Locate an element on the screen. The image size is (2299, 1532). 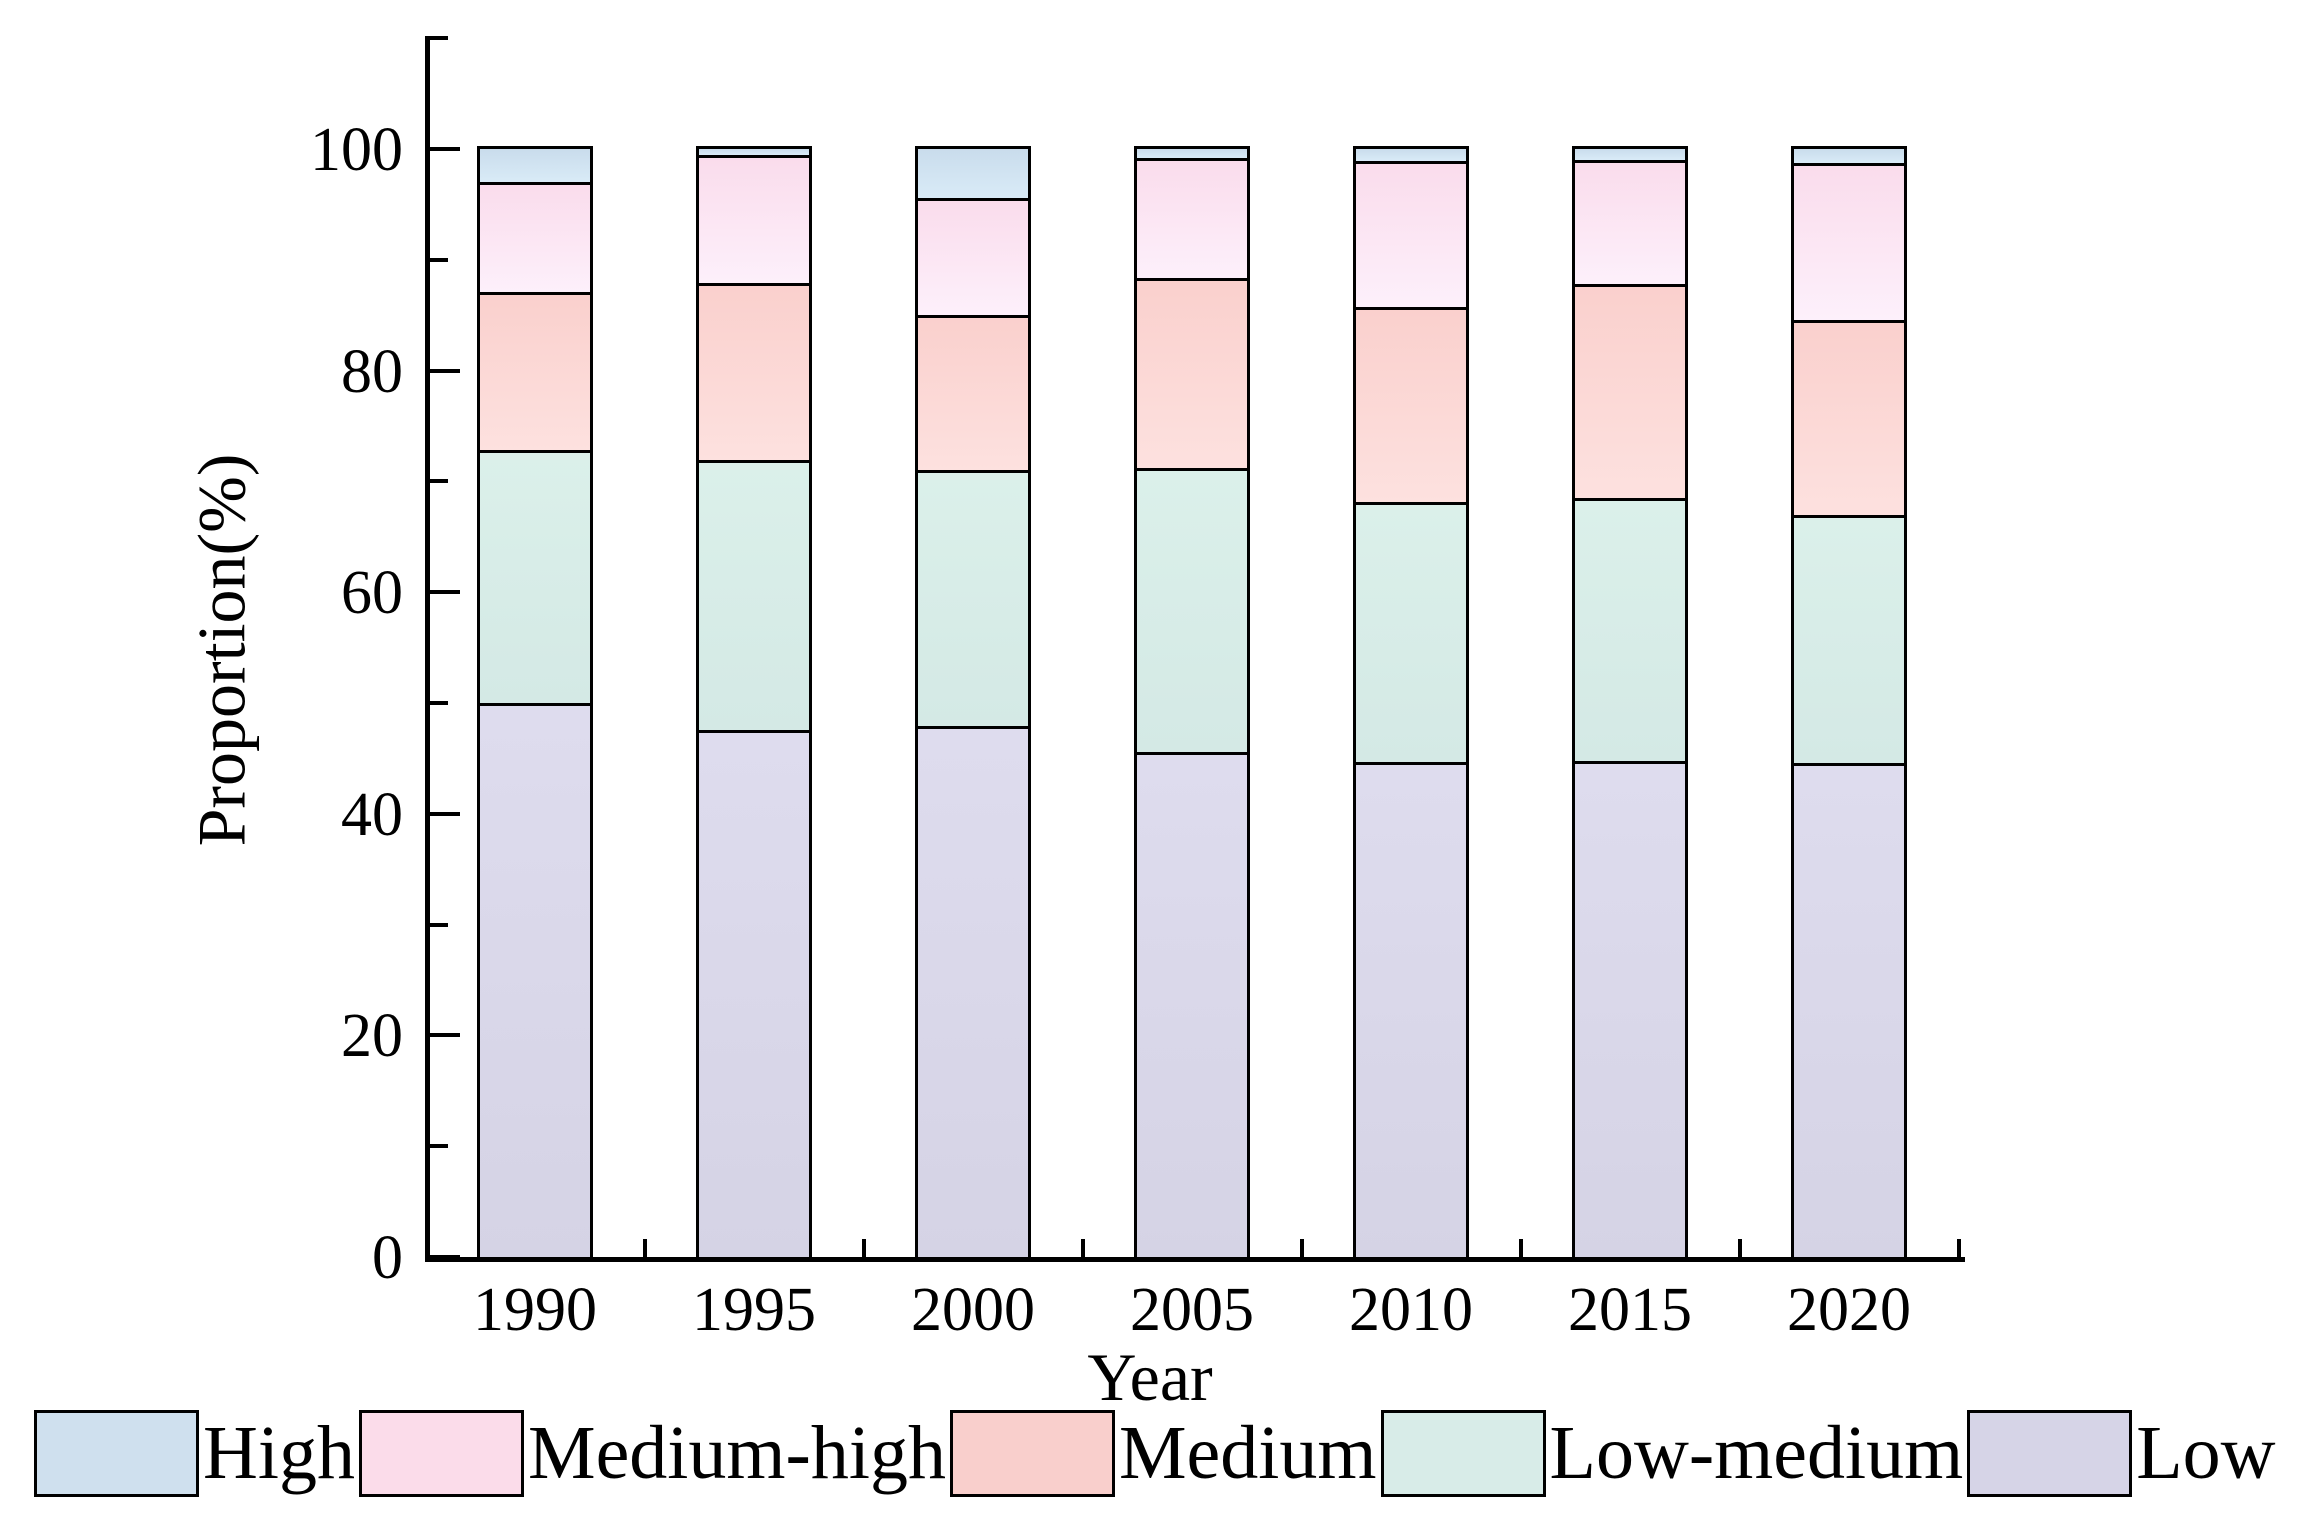
legend-item-high: High is located at coordinates (196, 1453).